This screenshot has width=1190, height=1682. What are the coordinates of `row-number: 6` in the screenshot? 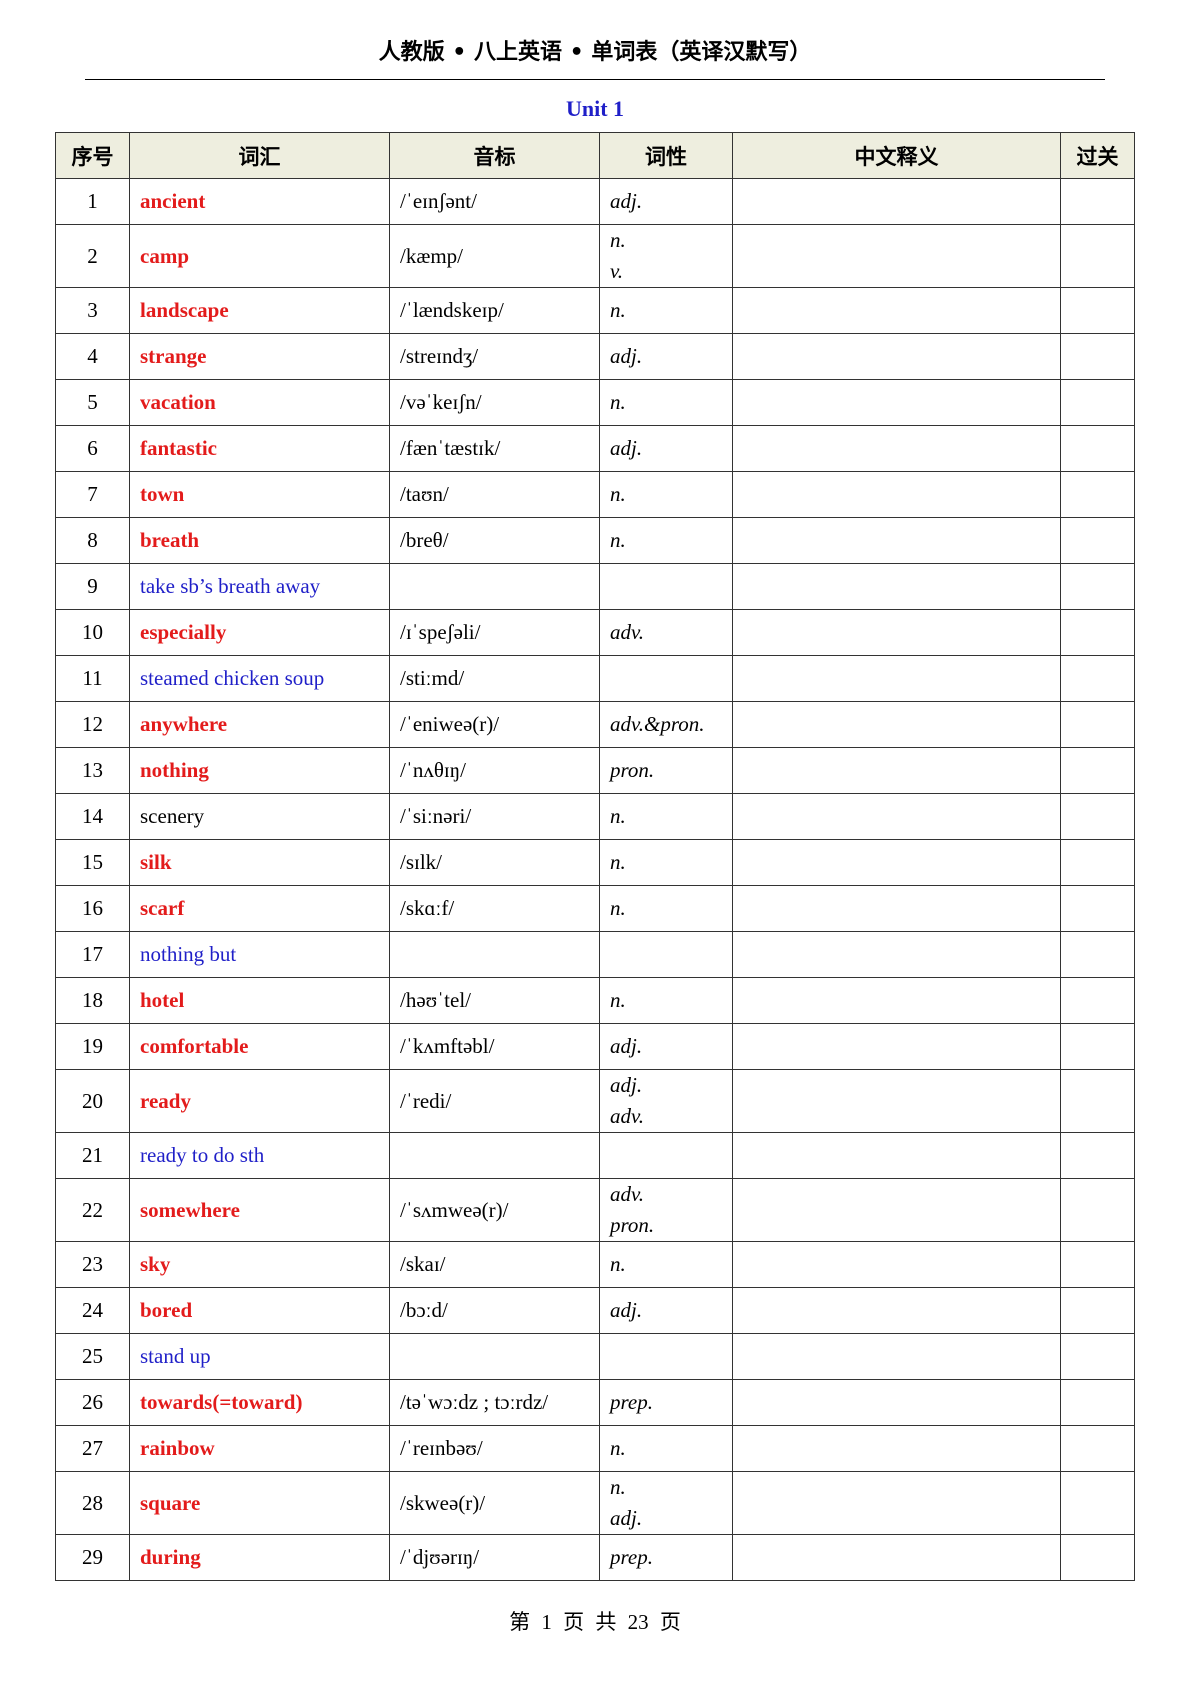 It's located at (92, 448).